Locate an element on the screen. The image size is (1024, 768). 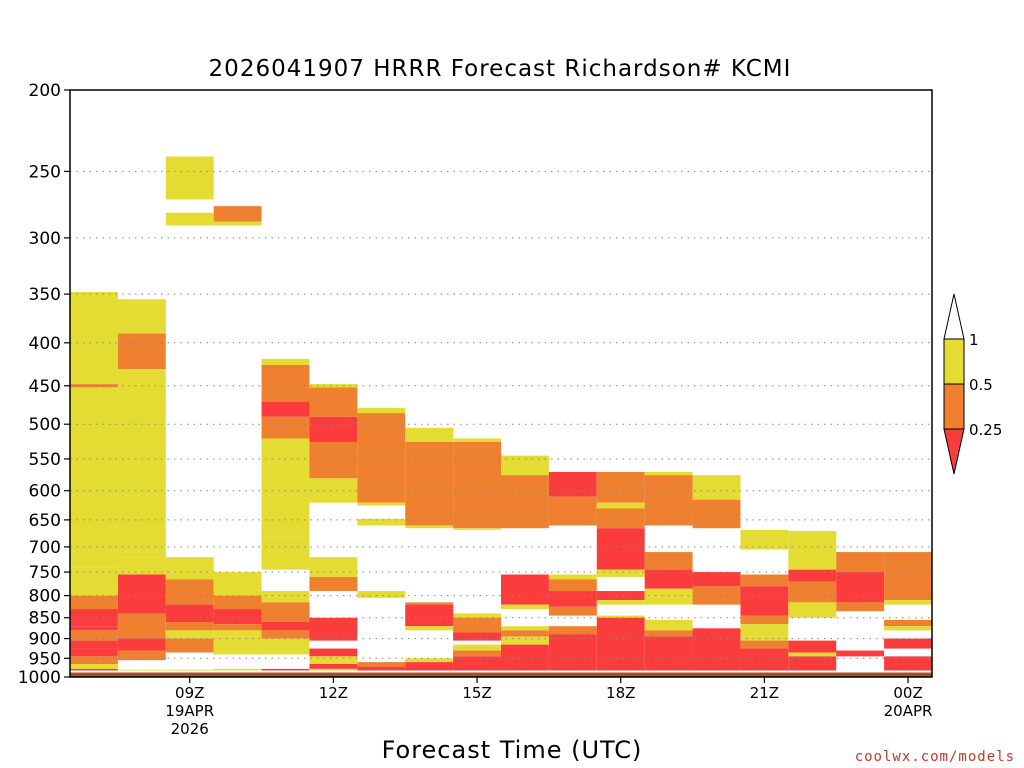
y-tick-label: 950 is located at coordinates (45, 659).